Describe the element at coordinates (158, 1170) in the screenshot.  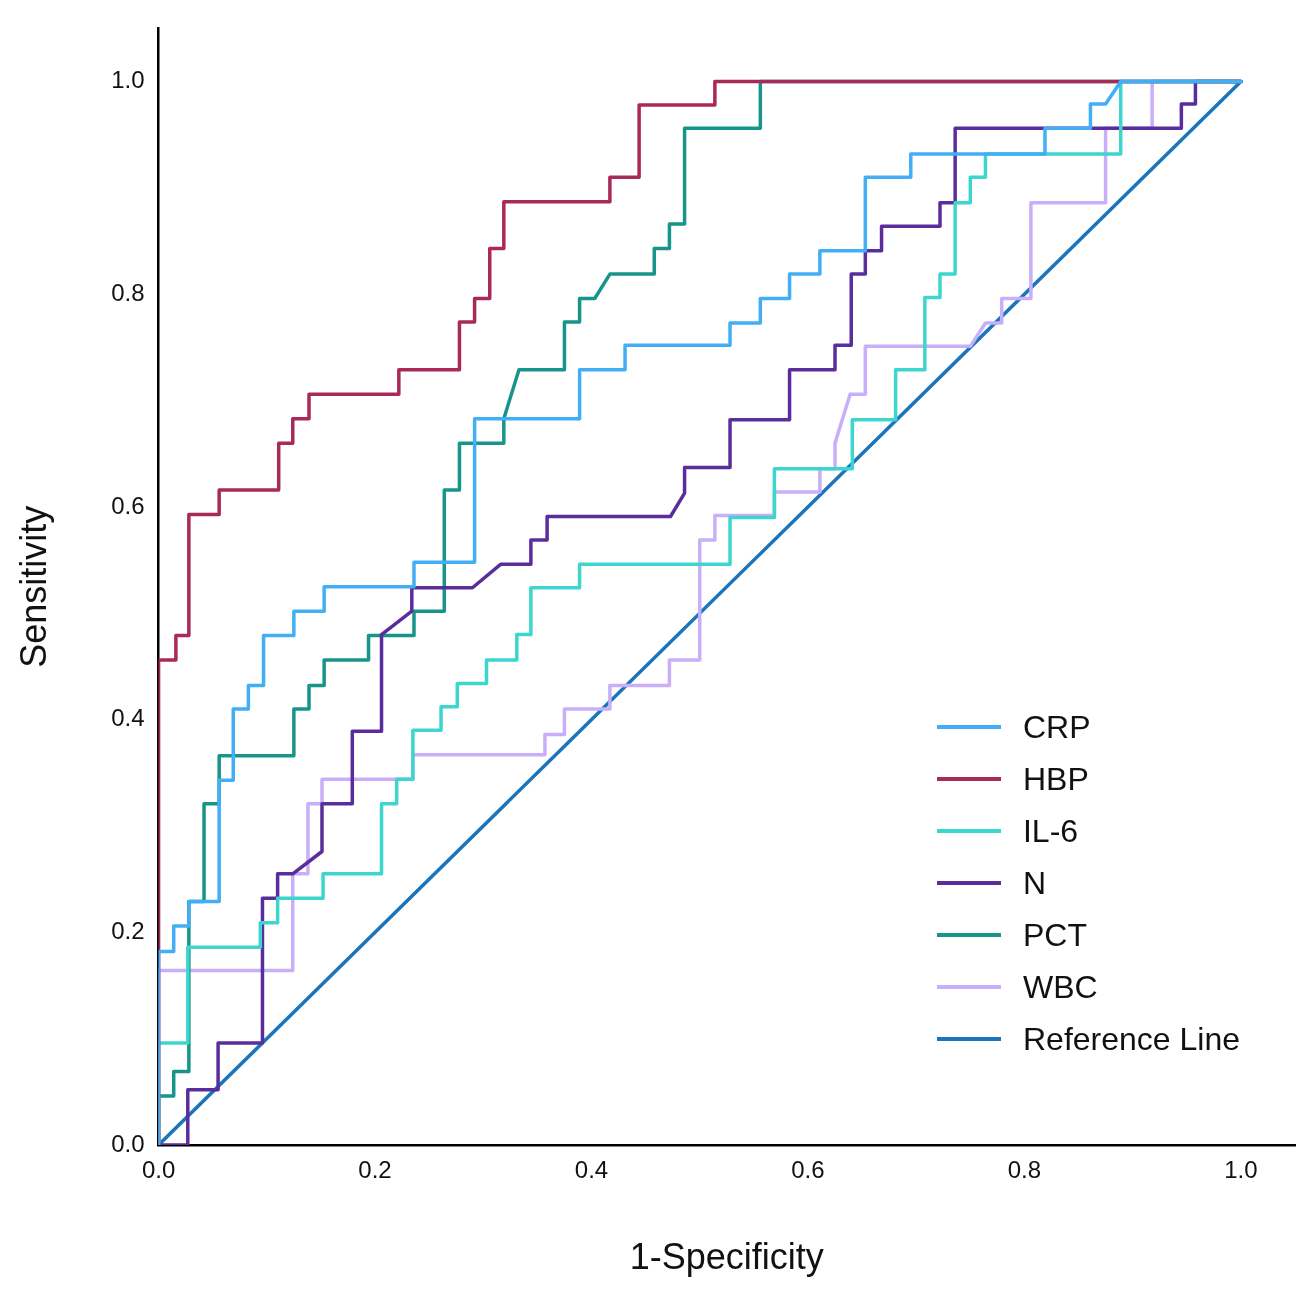
I see `x-tick-label: 0.0` at that location.